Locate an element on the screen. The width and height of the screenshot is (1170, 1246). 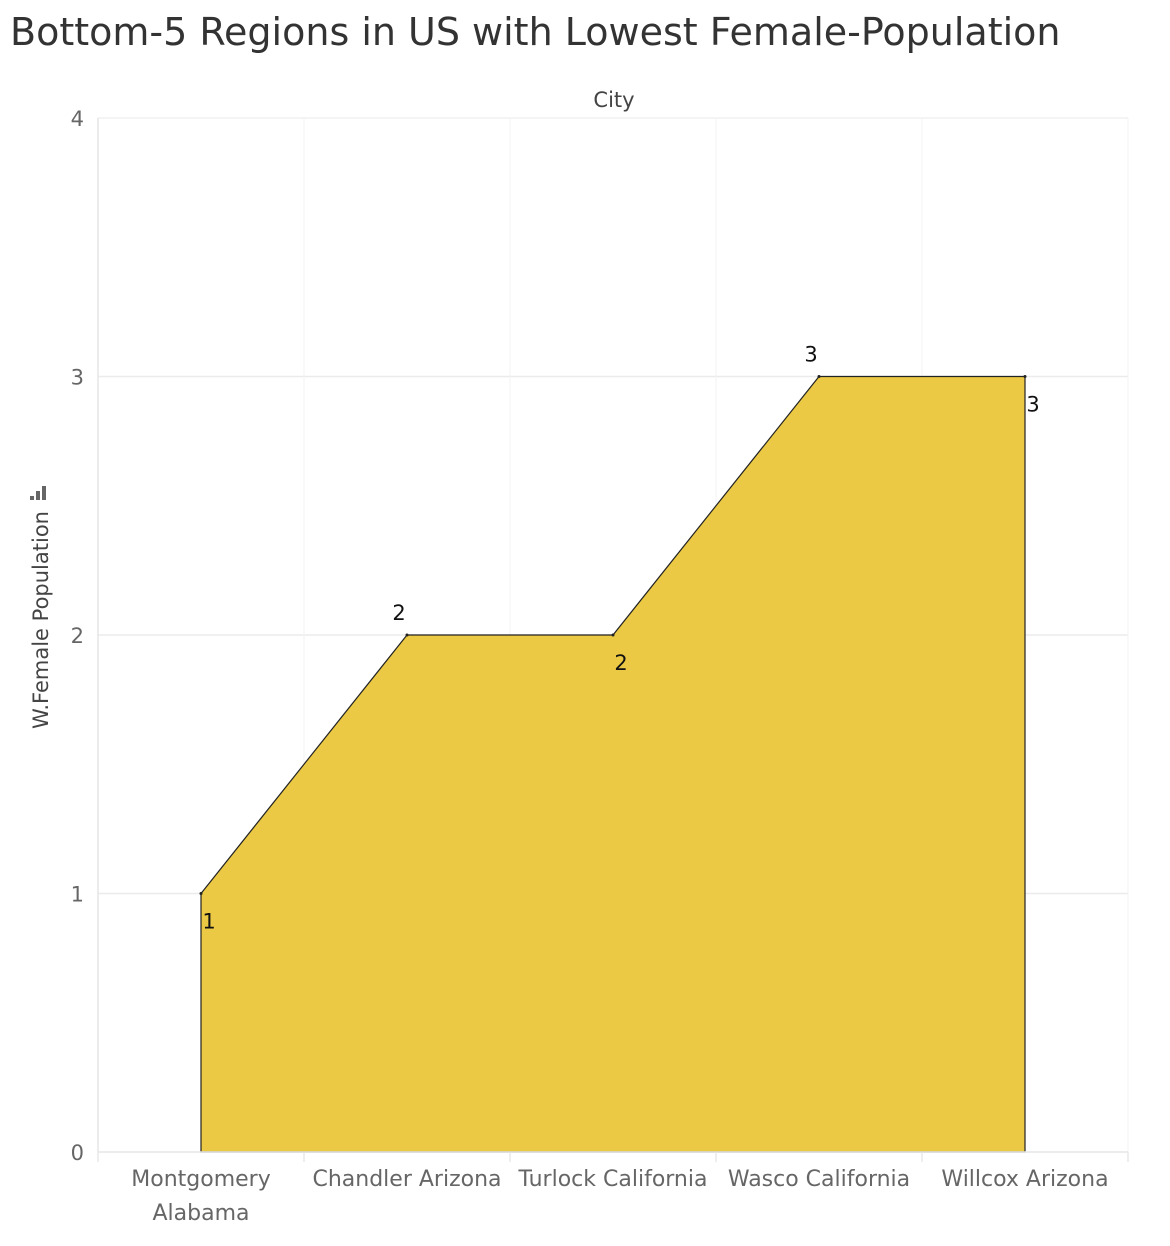
y-tick-label: 2 is located at coordinates (77, 636).